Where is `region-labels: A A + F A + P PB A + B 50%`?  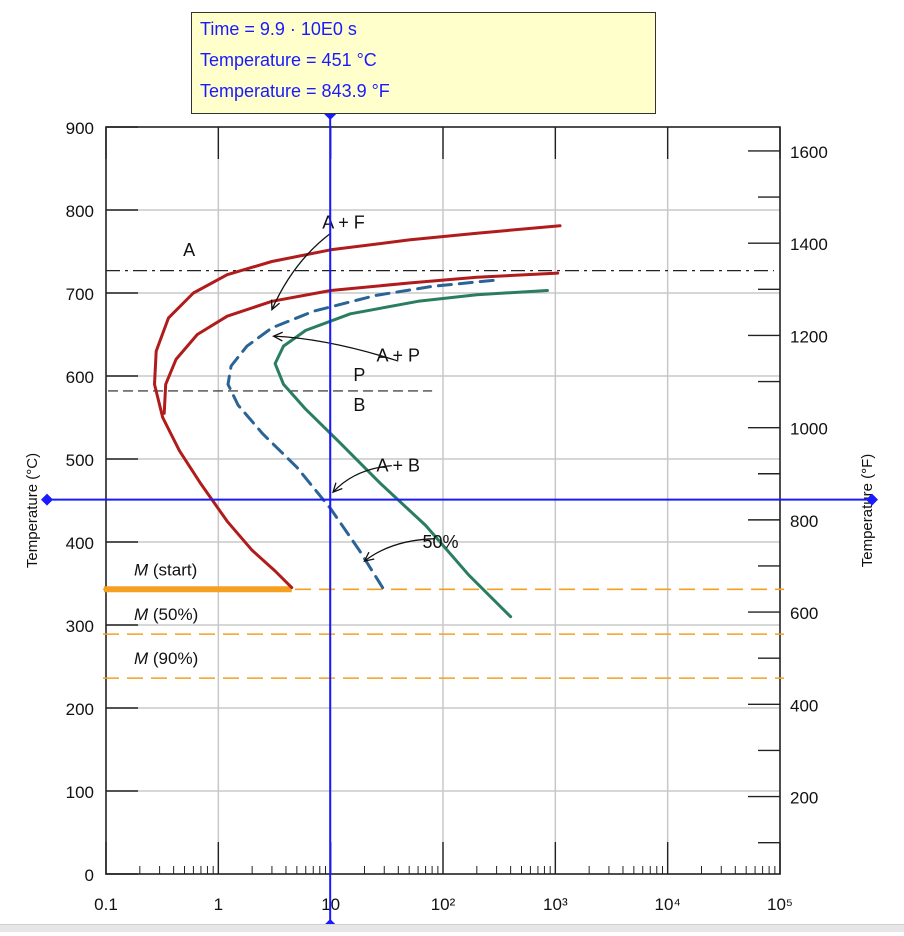
region-labels: A A + F A + P PB A + B 50% is located at coordinates (321, 387).